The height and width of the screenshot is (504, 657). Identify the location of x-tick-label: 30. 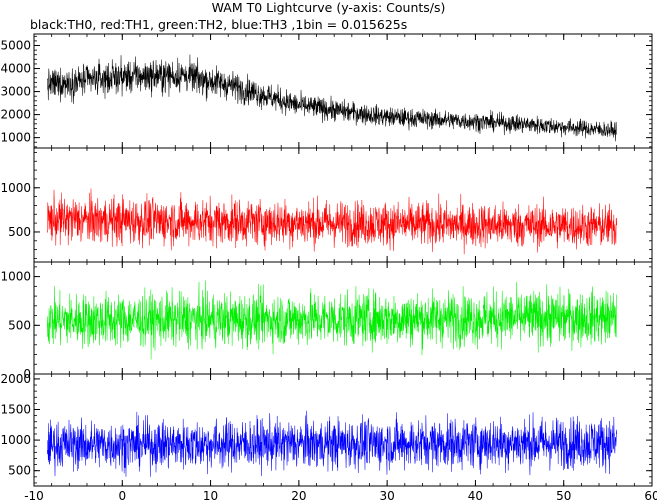
(387, 496).